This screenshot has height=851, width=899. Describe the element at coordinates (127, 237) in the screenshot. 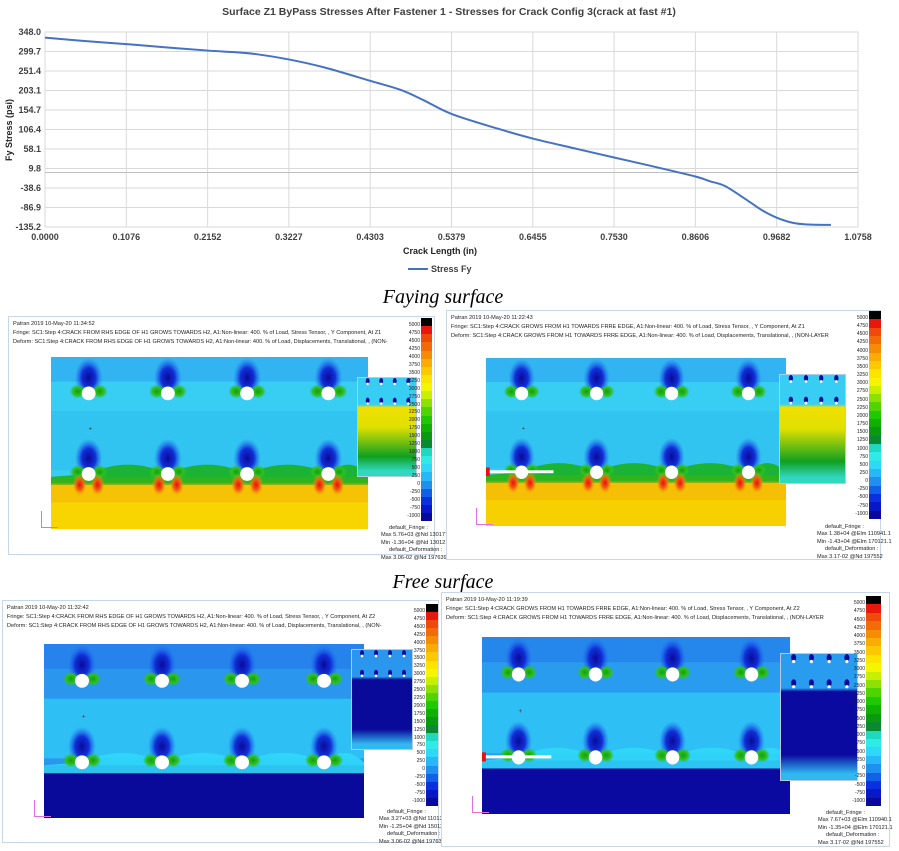

I see `x-tick-label: 0.1076` at that location.